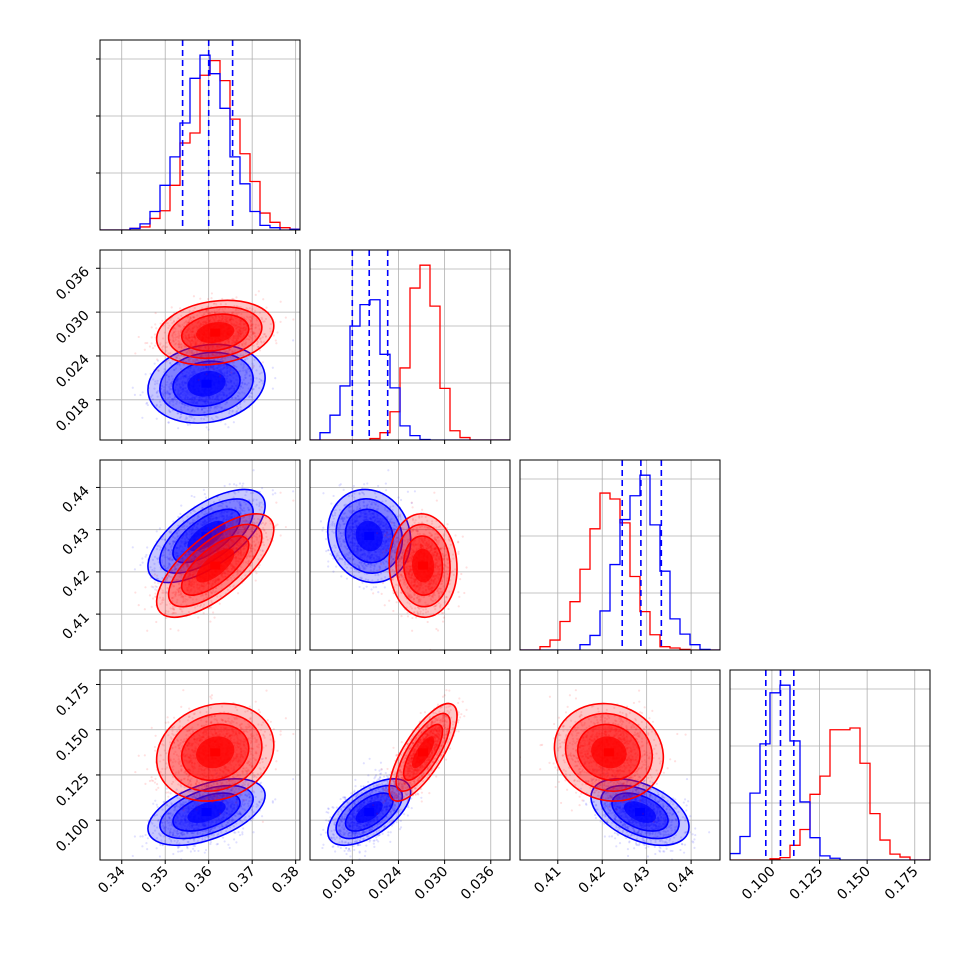  I want to click on y-tick-label: 0.150, so click(73, 745).